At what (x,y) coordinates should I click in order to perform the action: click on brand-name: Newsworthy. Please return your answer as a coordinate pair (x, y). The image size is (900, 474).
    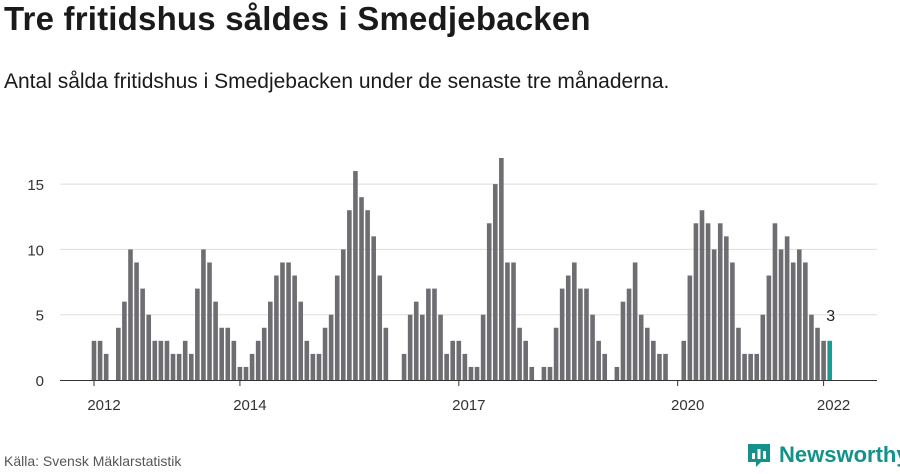
    Looking at the image, I should click on (839, 454).